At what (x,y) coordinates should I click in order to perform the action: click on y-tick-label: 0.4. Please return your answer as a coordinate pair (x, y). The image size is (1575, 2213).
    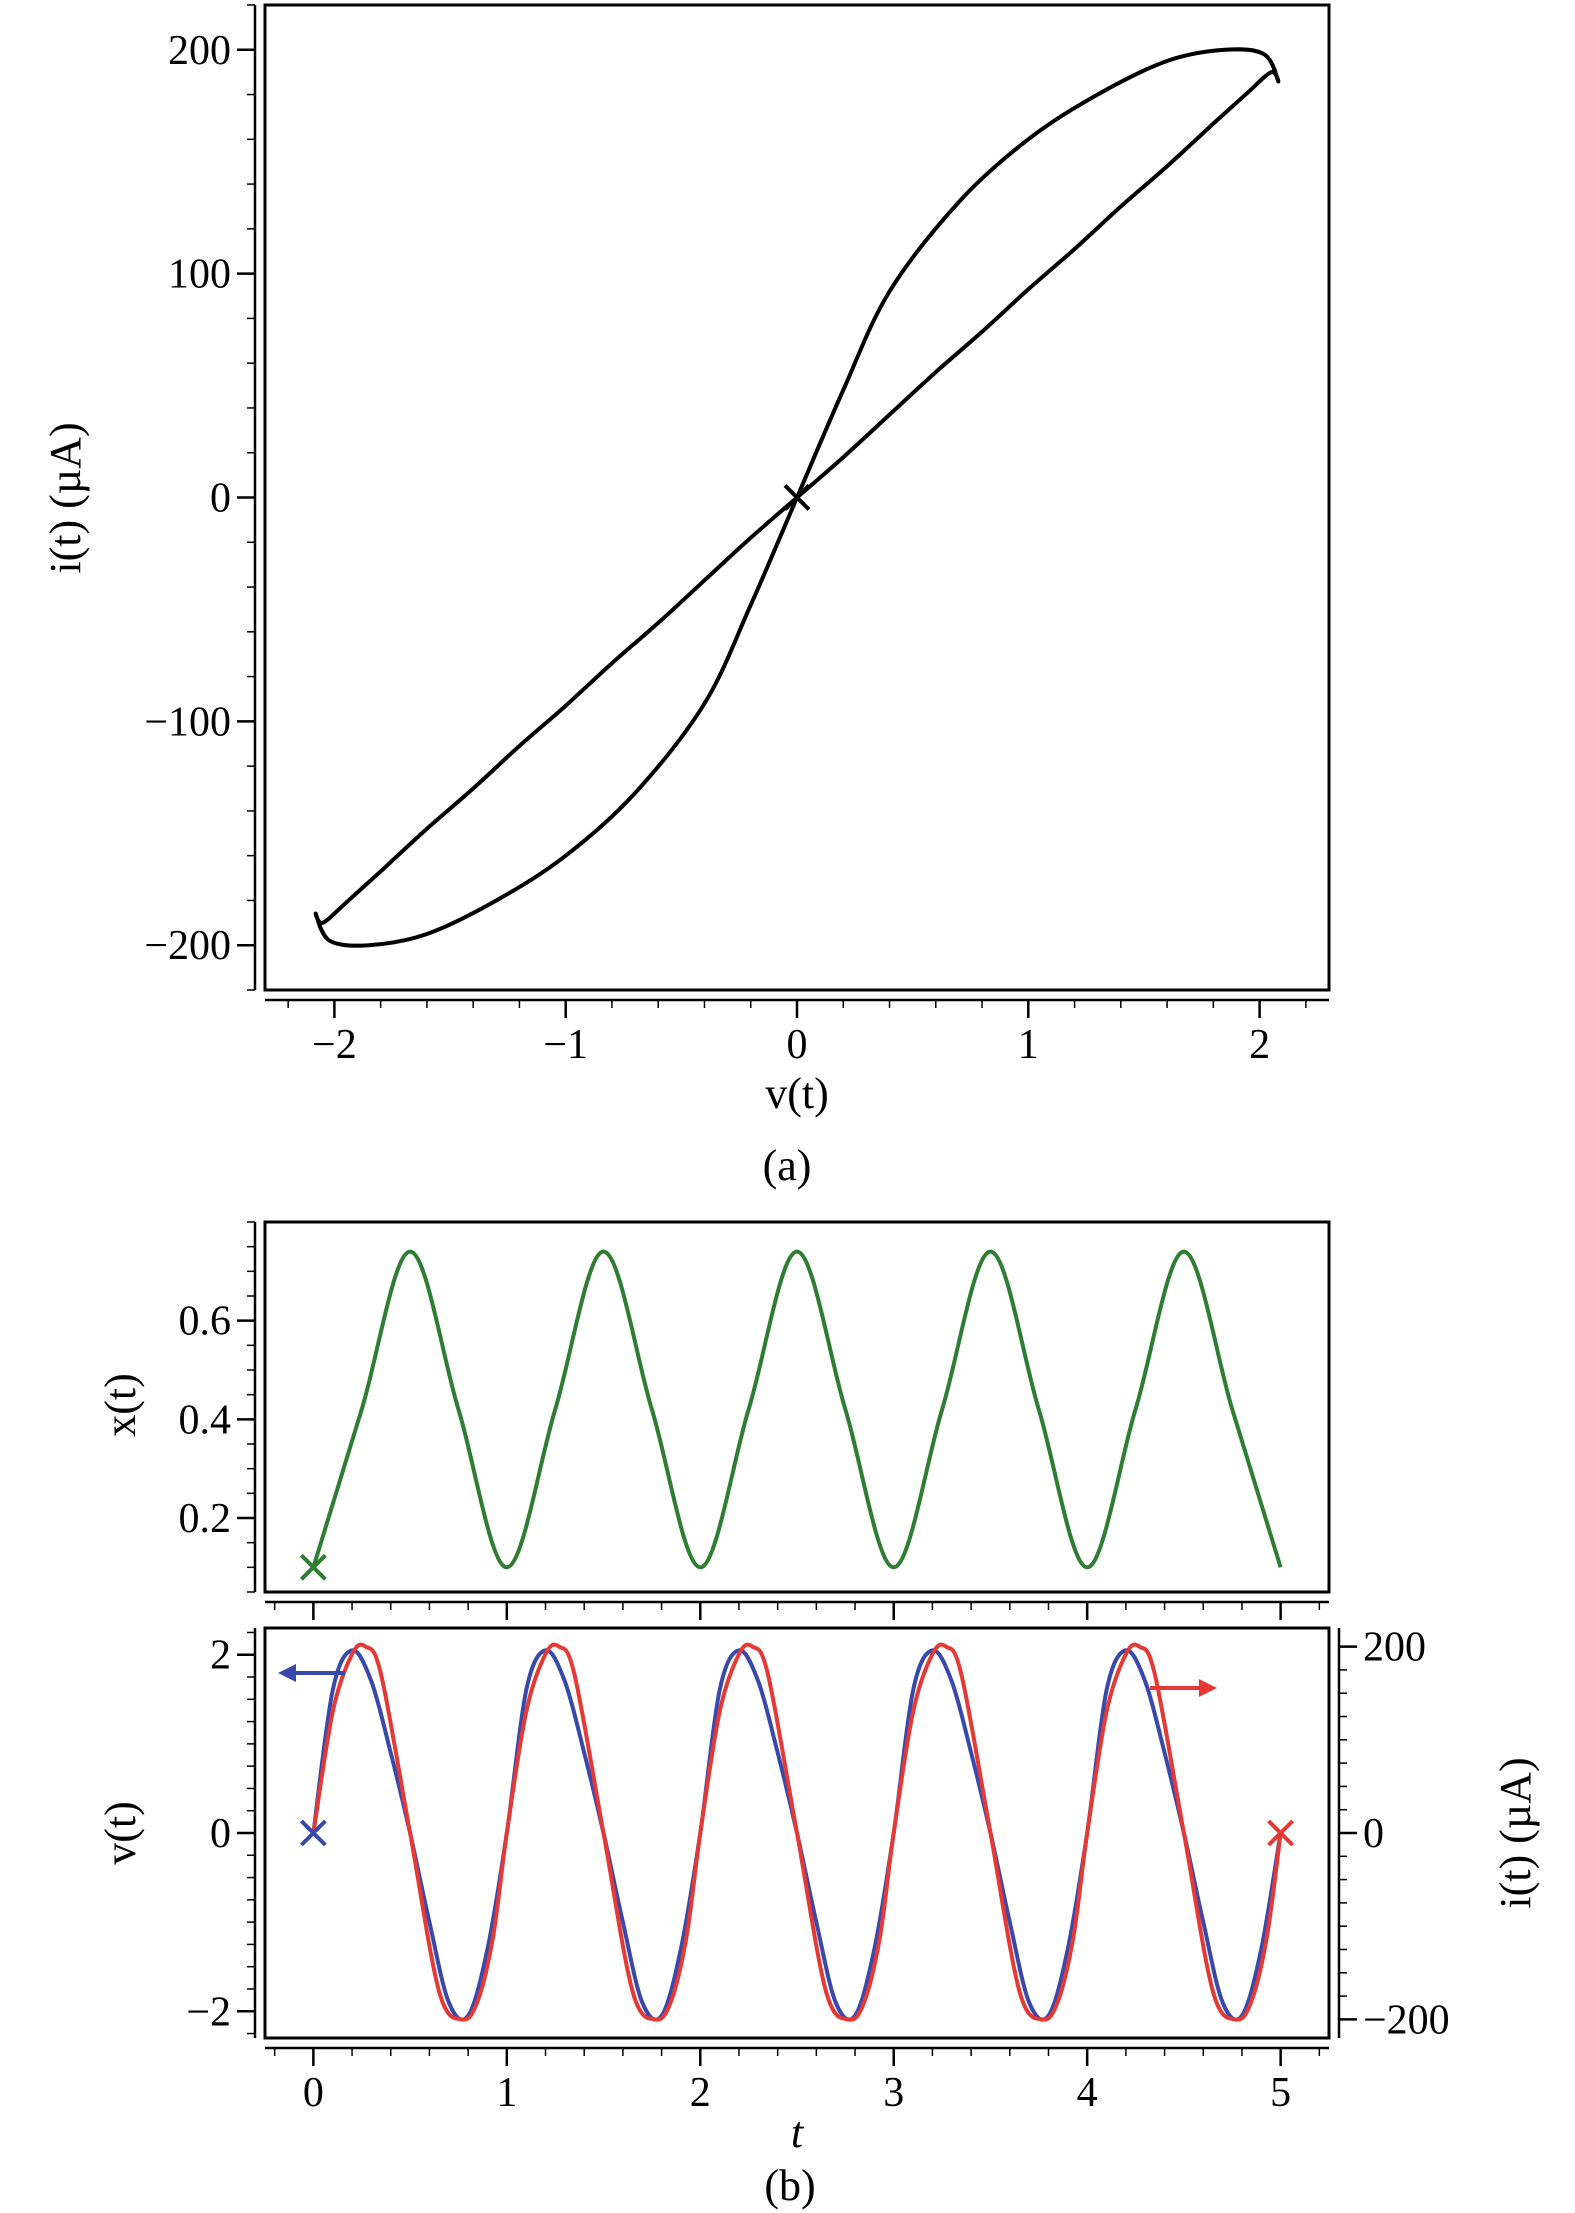
    Looking at the image, I should click on (205, 1420).